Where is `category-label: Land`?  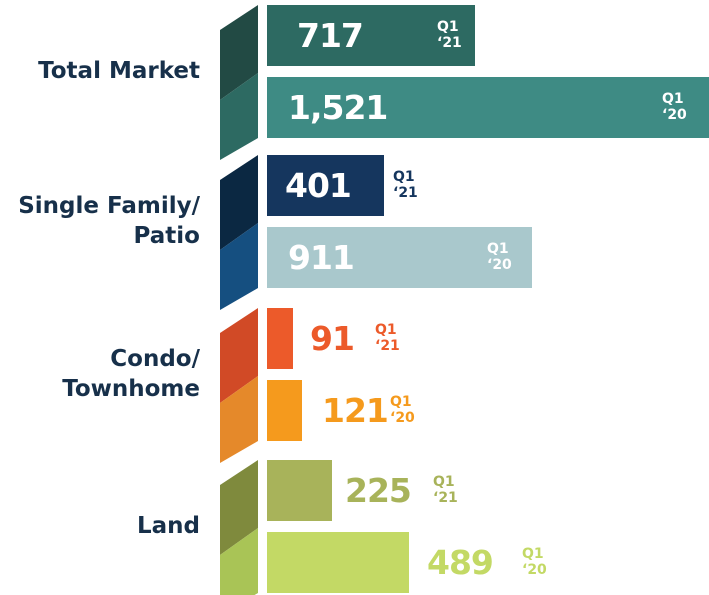
category-label: Land is located at coordinates (168, 526).